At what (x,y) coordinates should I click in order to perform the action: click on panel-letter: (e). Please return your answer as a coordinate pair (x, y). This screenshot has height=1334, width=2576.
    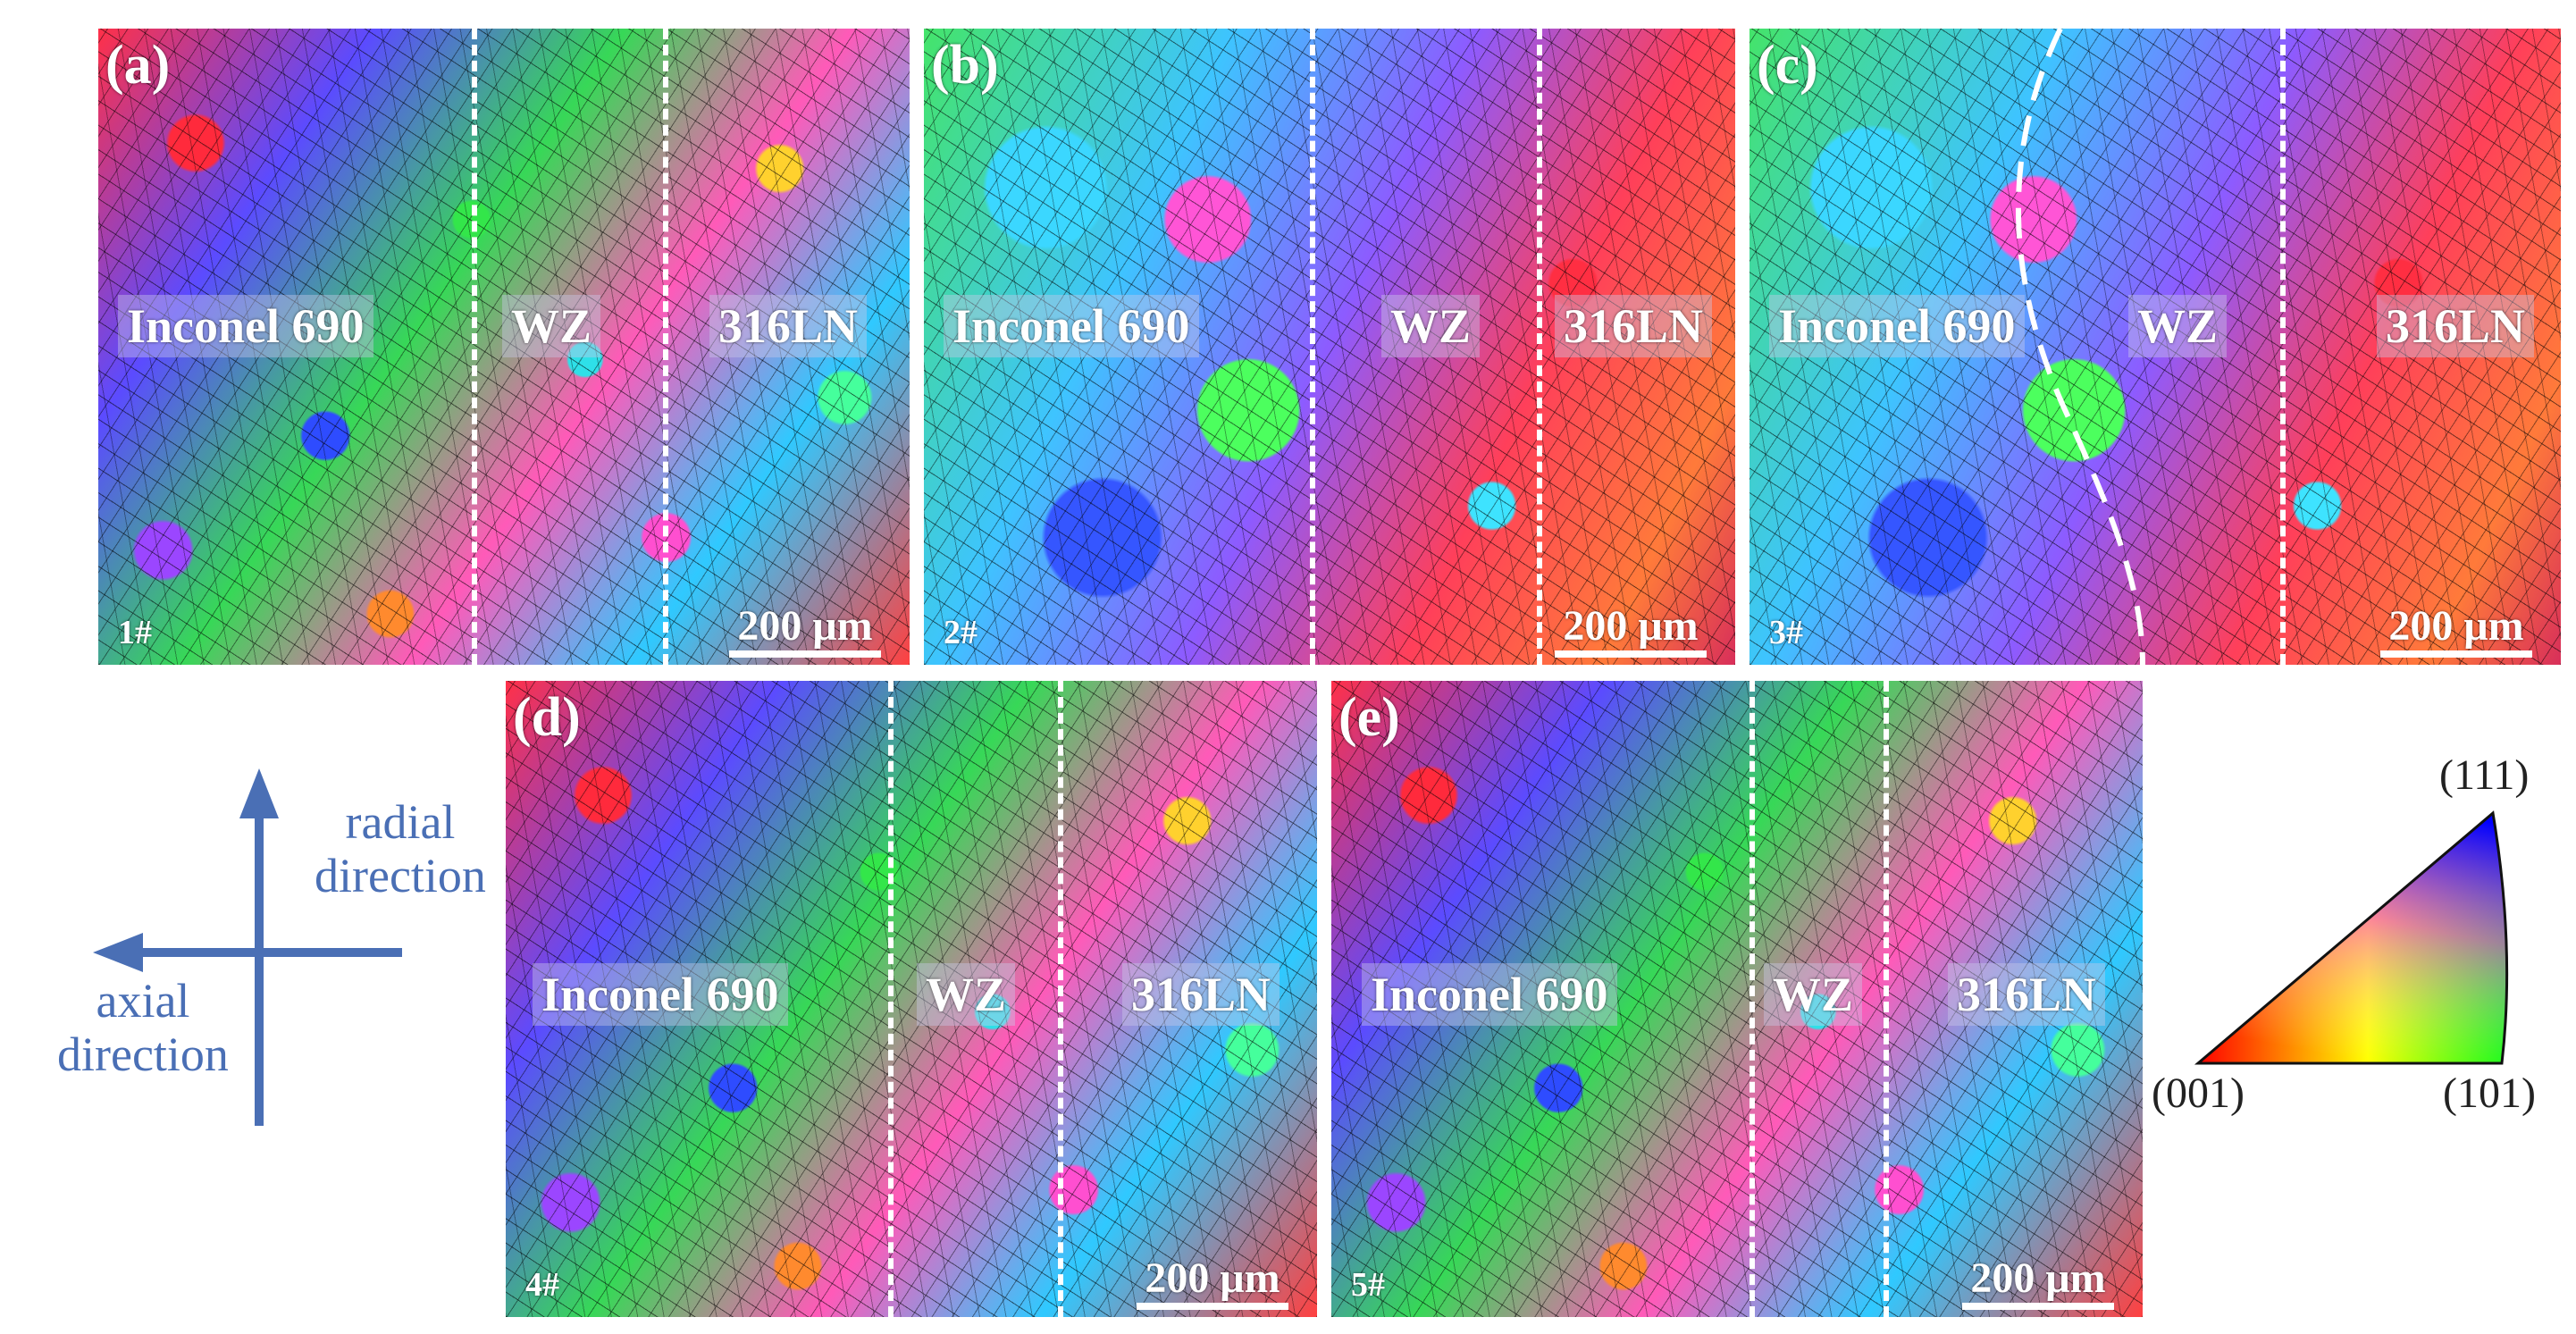
    Looking at the image, I should click on (1369, 717).